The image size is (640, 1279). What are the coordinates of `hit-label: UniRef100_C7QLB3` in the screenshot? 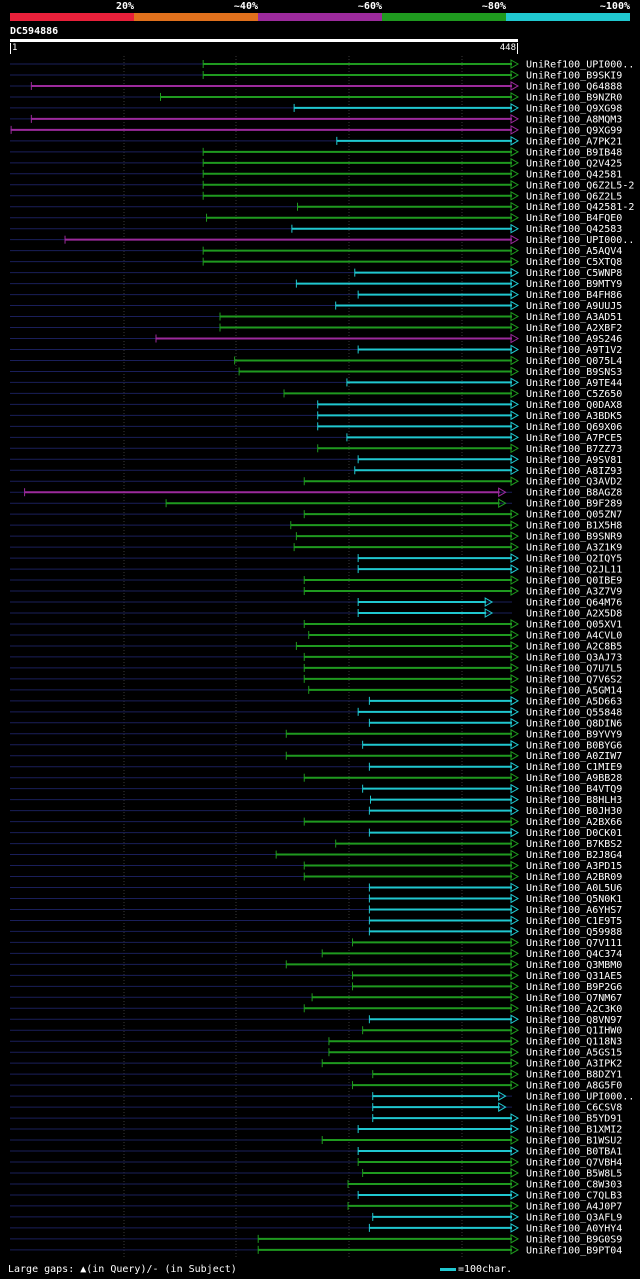 It's located at (574, 1195).